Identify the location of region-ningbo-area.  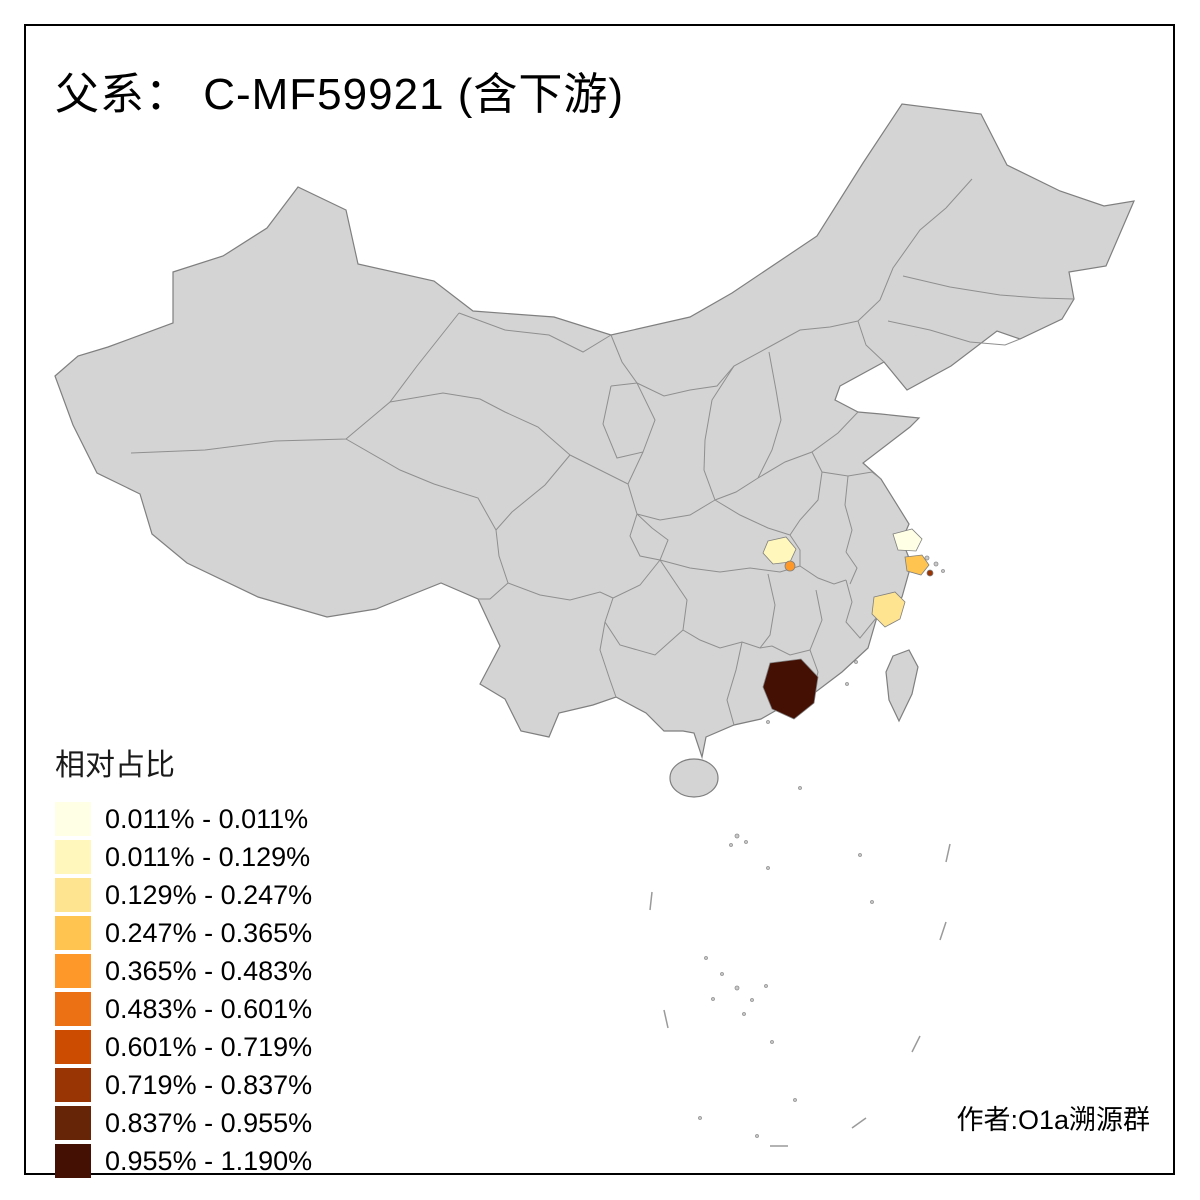
(917, 565).